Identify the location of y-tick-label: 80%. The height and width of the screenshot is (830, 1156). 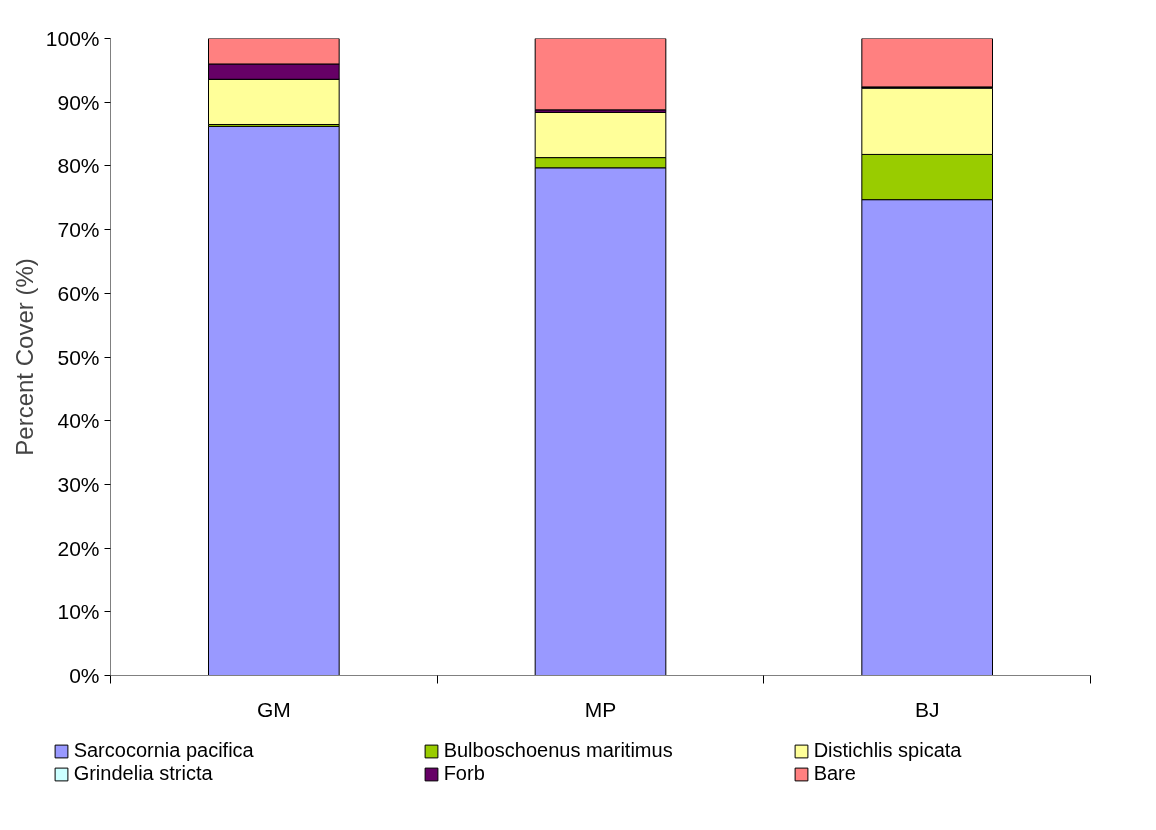
(78, 166).